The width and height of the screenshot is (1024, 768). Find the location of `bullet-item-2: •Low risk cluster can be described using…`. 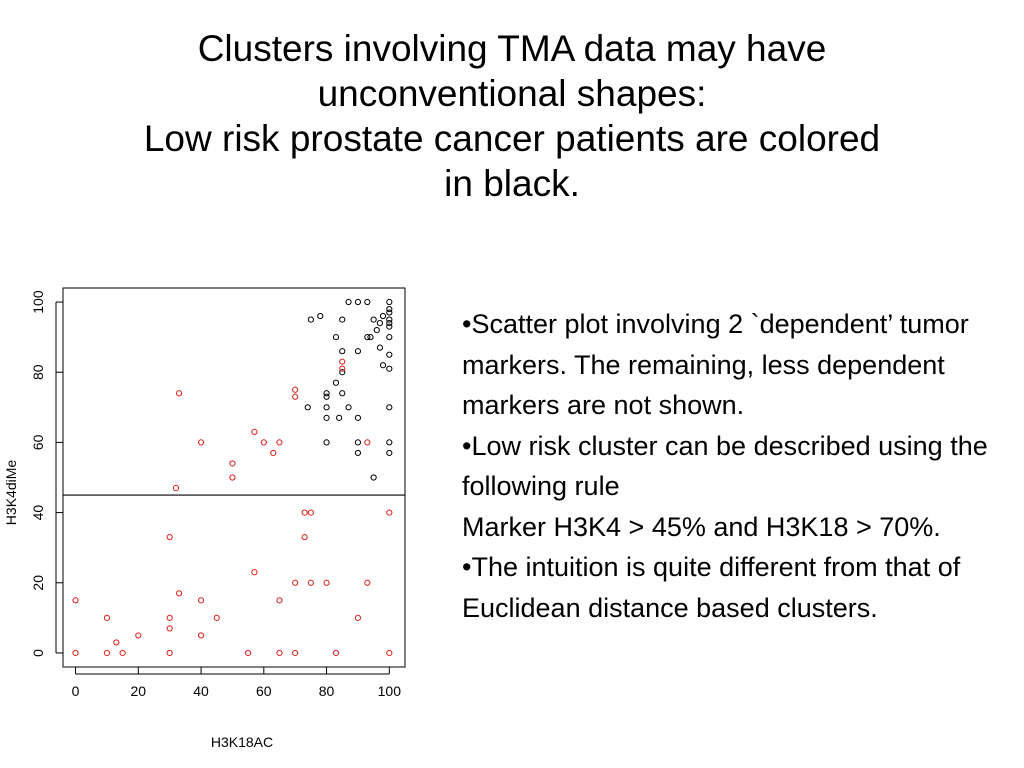

bullet-item-2: •Low risk cluster can be described using… is located at coordinates (732, 487).